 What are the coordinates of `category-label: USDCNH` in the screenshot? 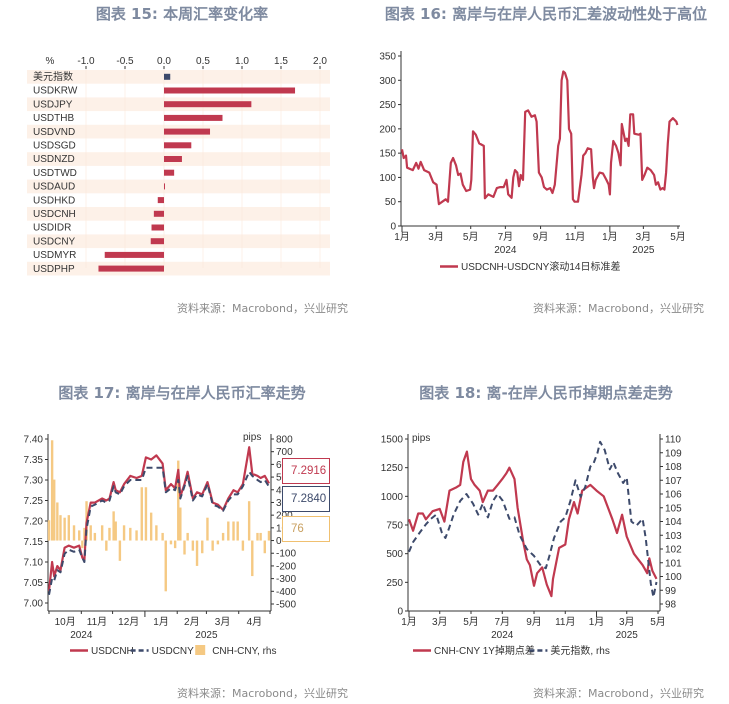 It's located at (54, 214).